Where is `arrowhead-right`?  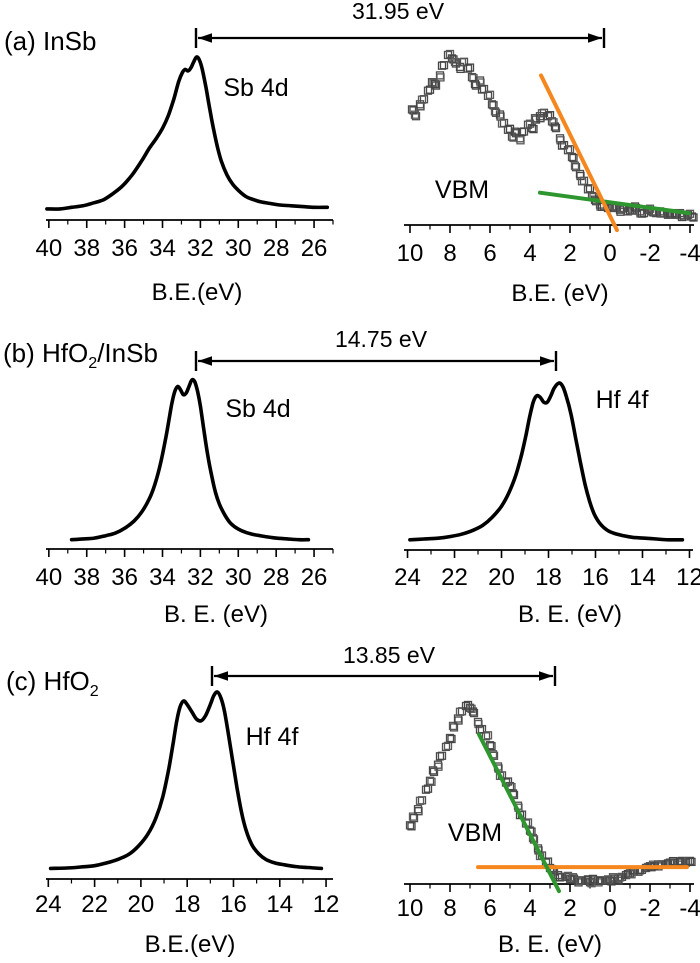
arrowhead-right is located at coordinates (546, 676).